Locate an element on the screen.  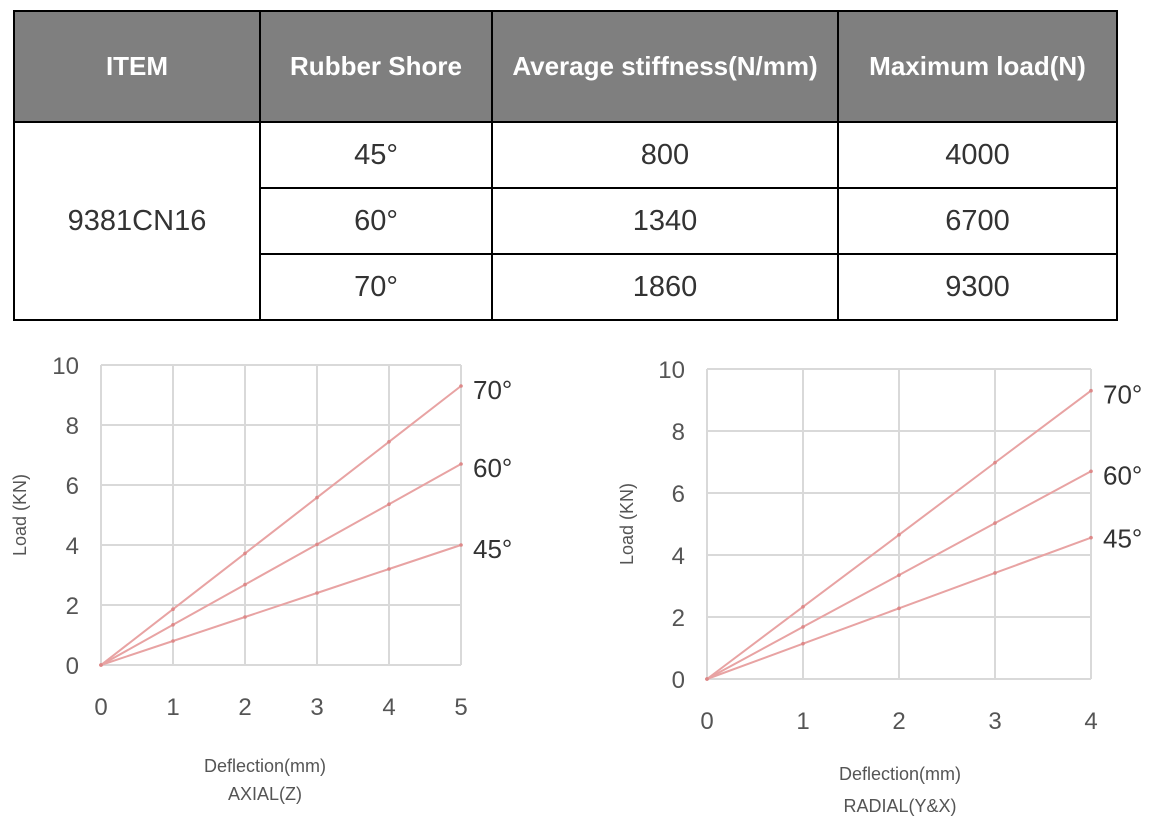
y-tick-label: 8 is located at coordinates (678, 432).